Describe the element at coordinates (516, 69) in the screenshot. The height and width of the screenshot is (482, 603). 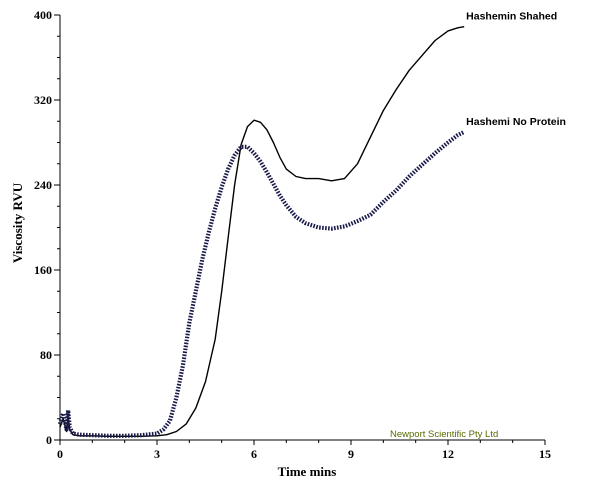
I see `series-labels: Hashemin Shahed Hashemi No Protein` at that location.